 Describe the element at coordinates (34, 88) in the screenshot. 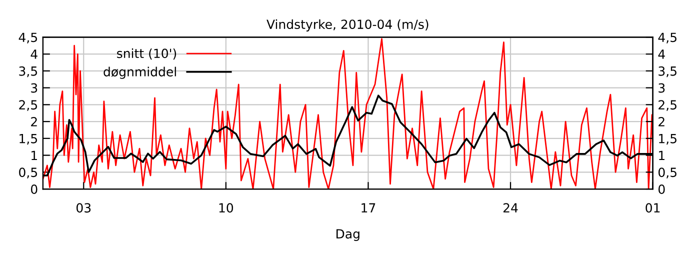

I see `y-tick-label: 3` at that location.